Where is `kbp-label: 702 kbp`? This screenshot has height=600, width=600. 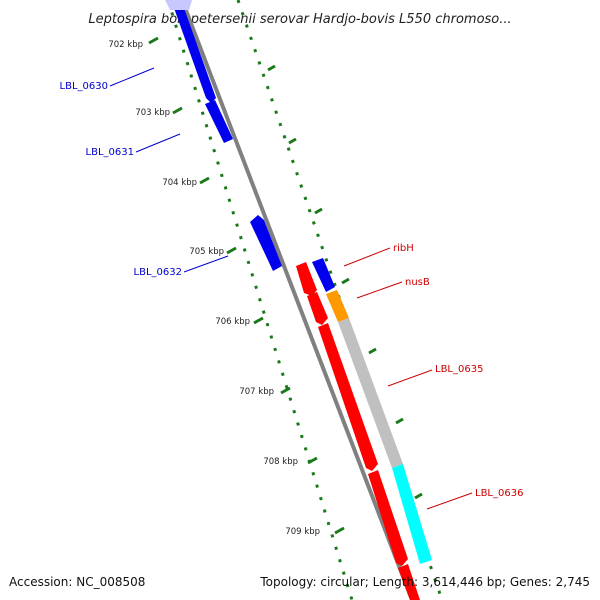 kbp-label: 702 kbp is located at coordinates (125, 45).